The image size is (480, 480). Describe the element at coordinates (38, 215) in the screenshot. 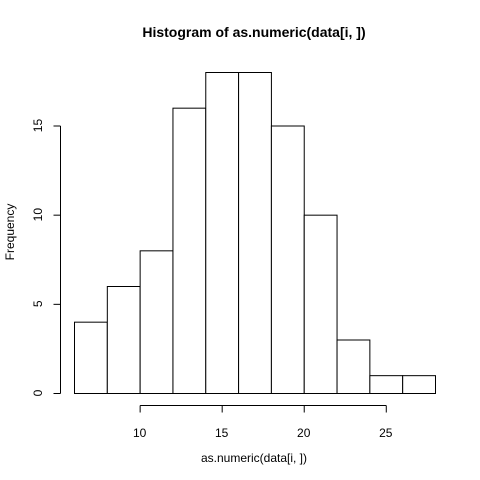

I see `y-tick-label-10: 10` at that location.